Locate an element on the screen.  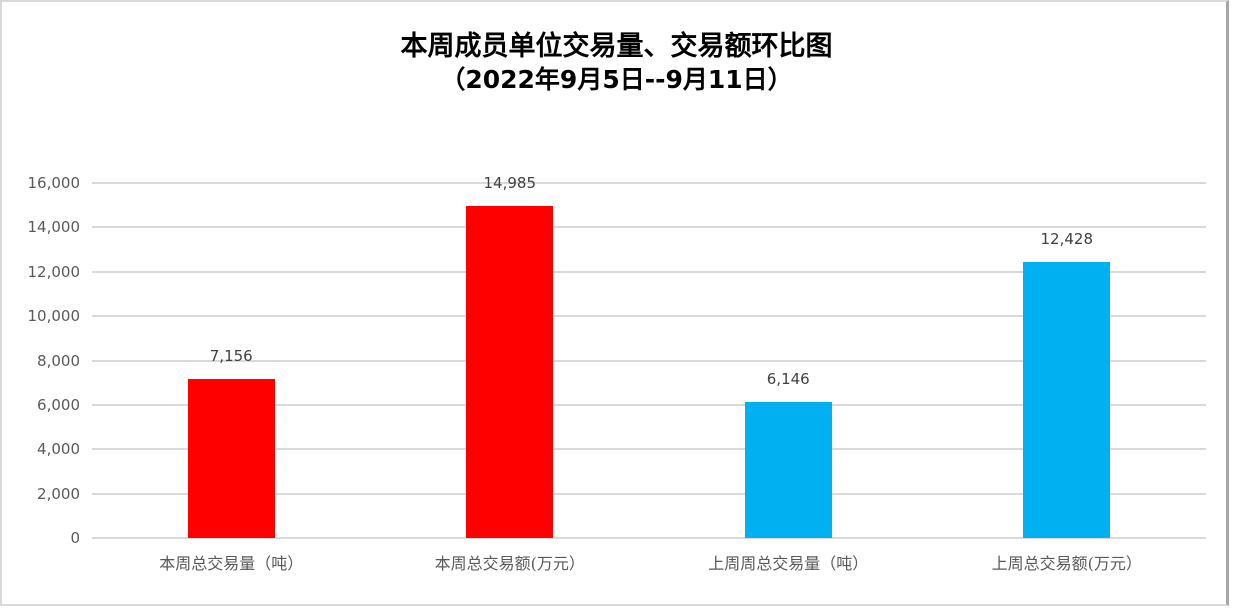
y-tick-label: 4,000 is located at coordinates (58, 449).